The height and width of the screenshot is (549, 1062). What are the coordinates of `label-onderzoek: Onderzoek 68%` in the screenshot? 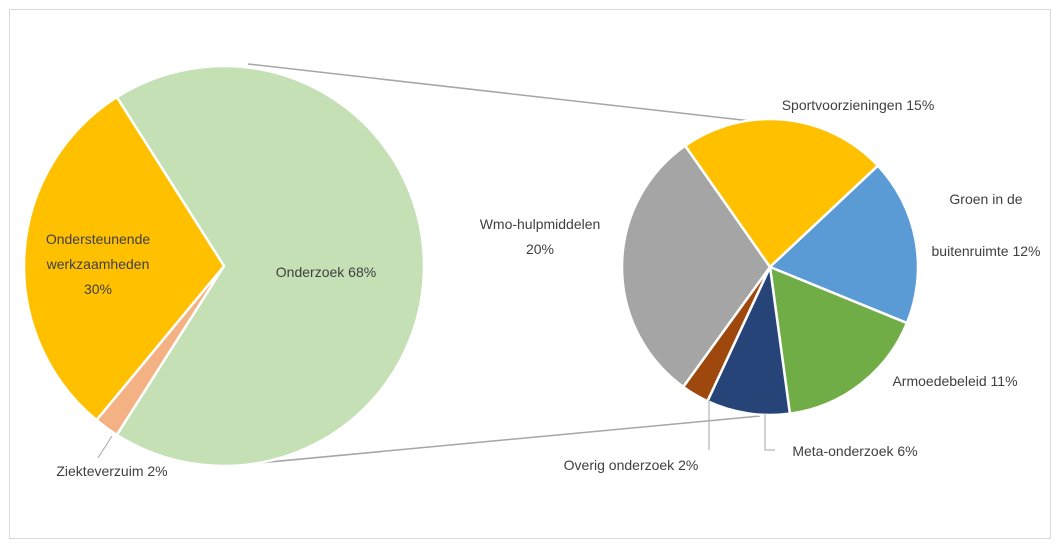 It's located at (326, 272).